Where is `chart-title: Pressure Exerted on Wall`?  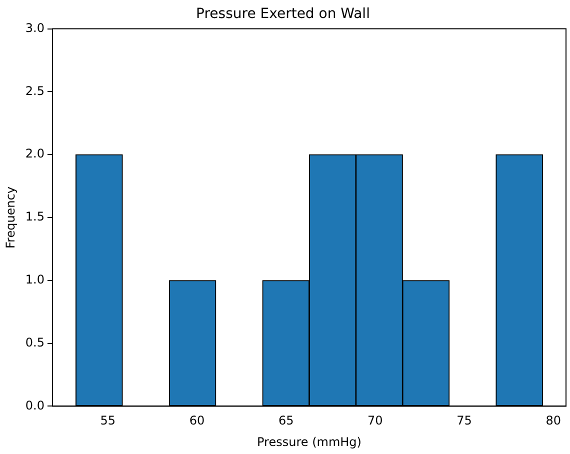 chart-title: Pressure Exerted on Wall is located at coordinates (283, 14).